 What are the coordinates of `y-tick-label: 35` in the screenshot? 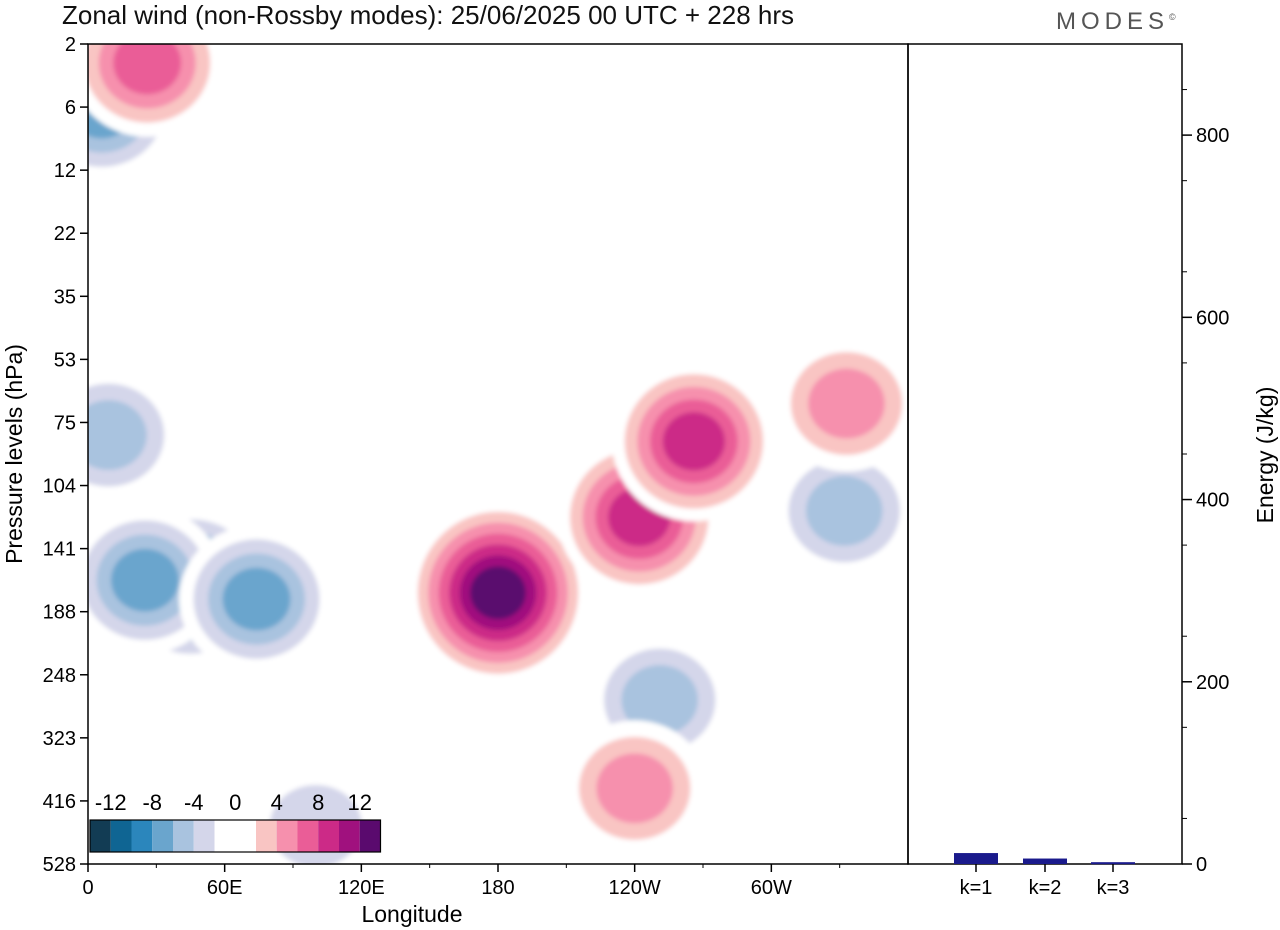 It's located at (65, 297).